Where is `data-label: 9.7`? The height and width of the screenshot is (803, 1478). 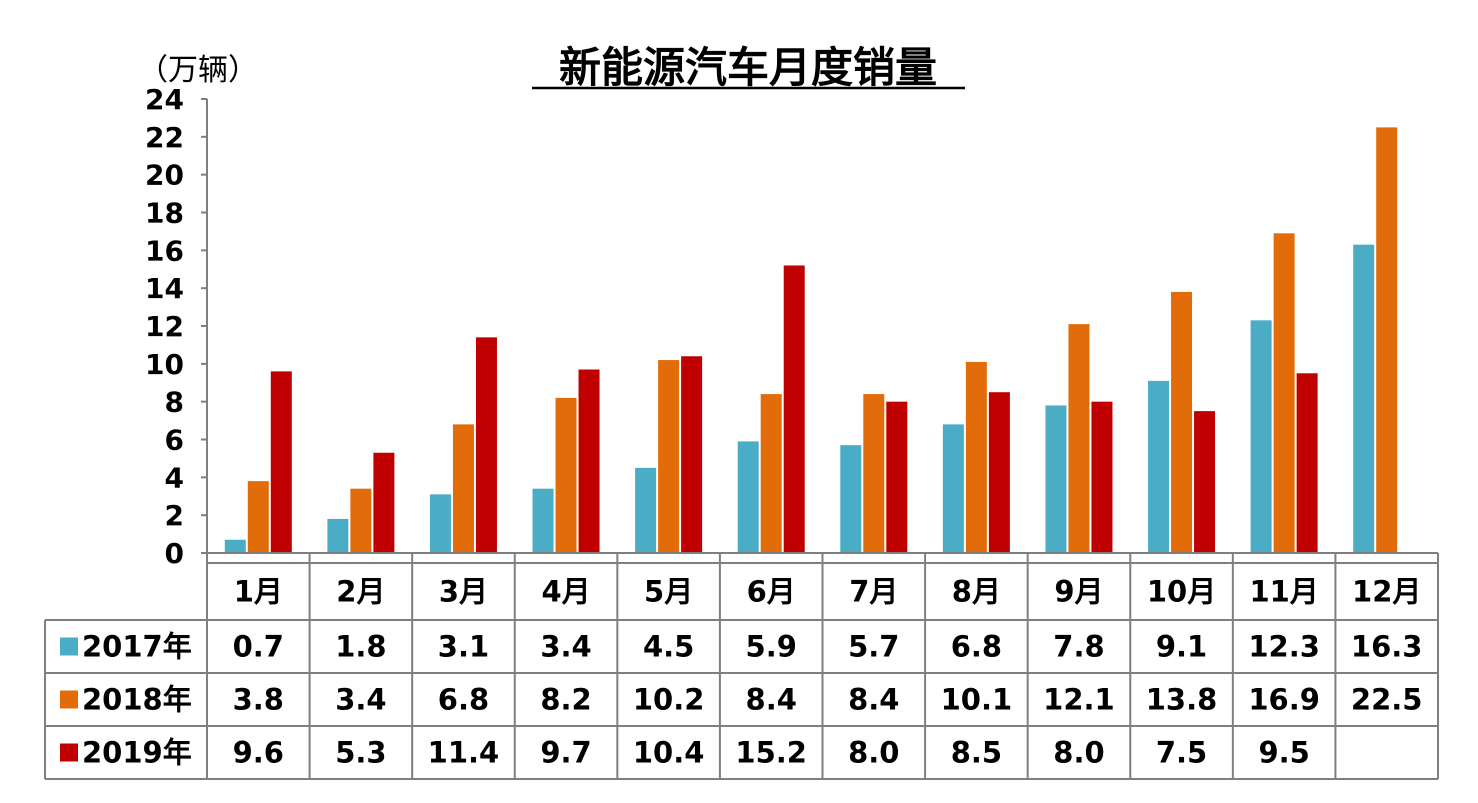 data-label: 9.7 is located at coordinates (565, 753).